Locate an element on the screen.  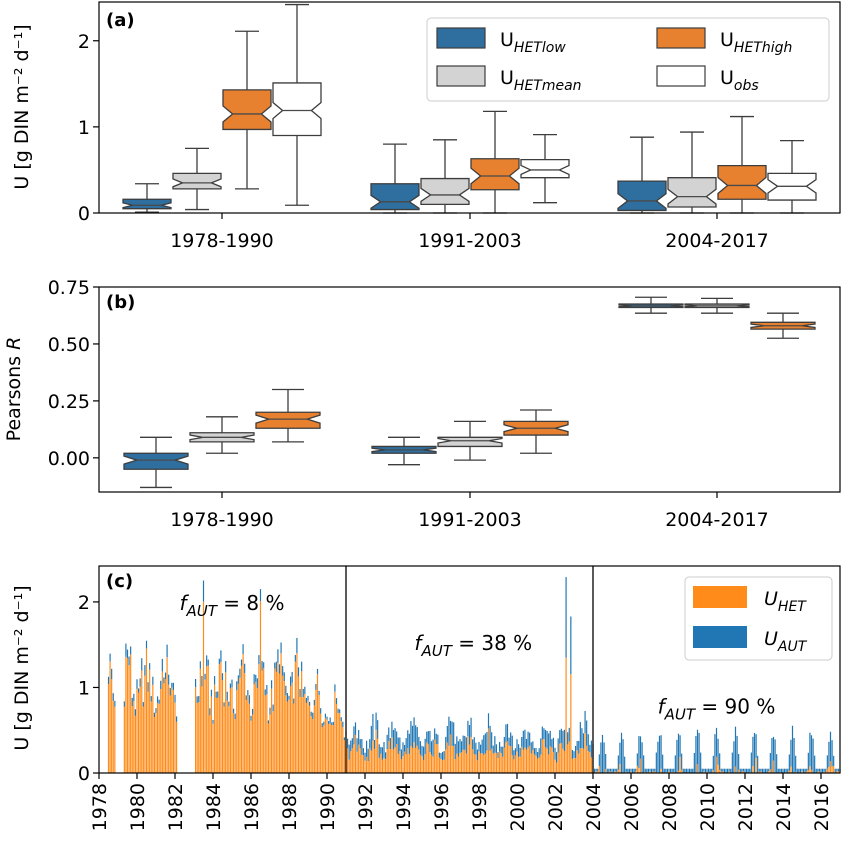
x-tick-label: 1984 is located at coordinates (214, 807).